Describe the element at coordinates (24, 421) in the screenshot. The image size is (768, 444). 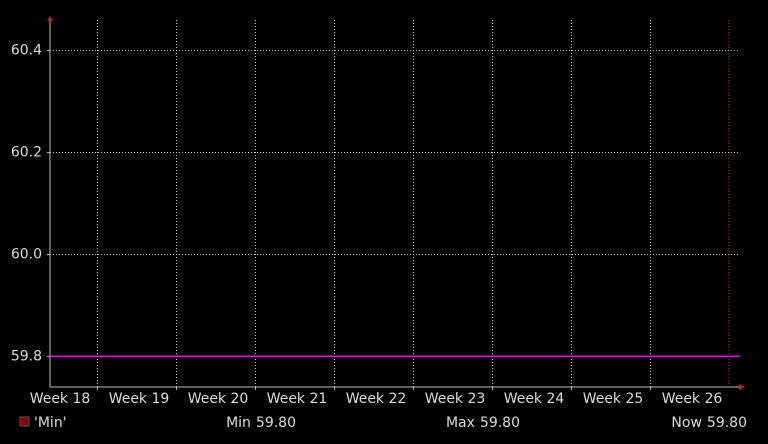
I see `legend-swatch` at that location.